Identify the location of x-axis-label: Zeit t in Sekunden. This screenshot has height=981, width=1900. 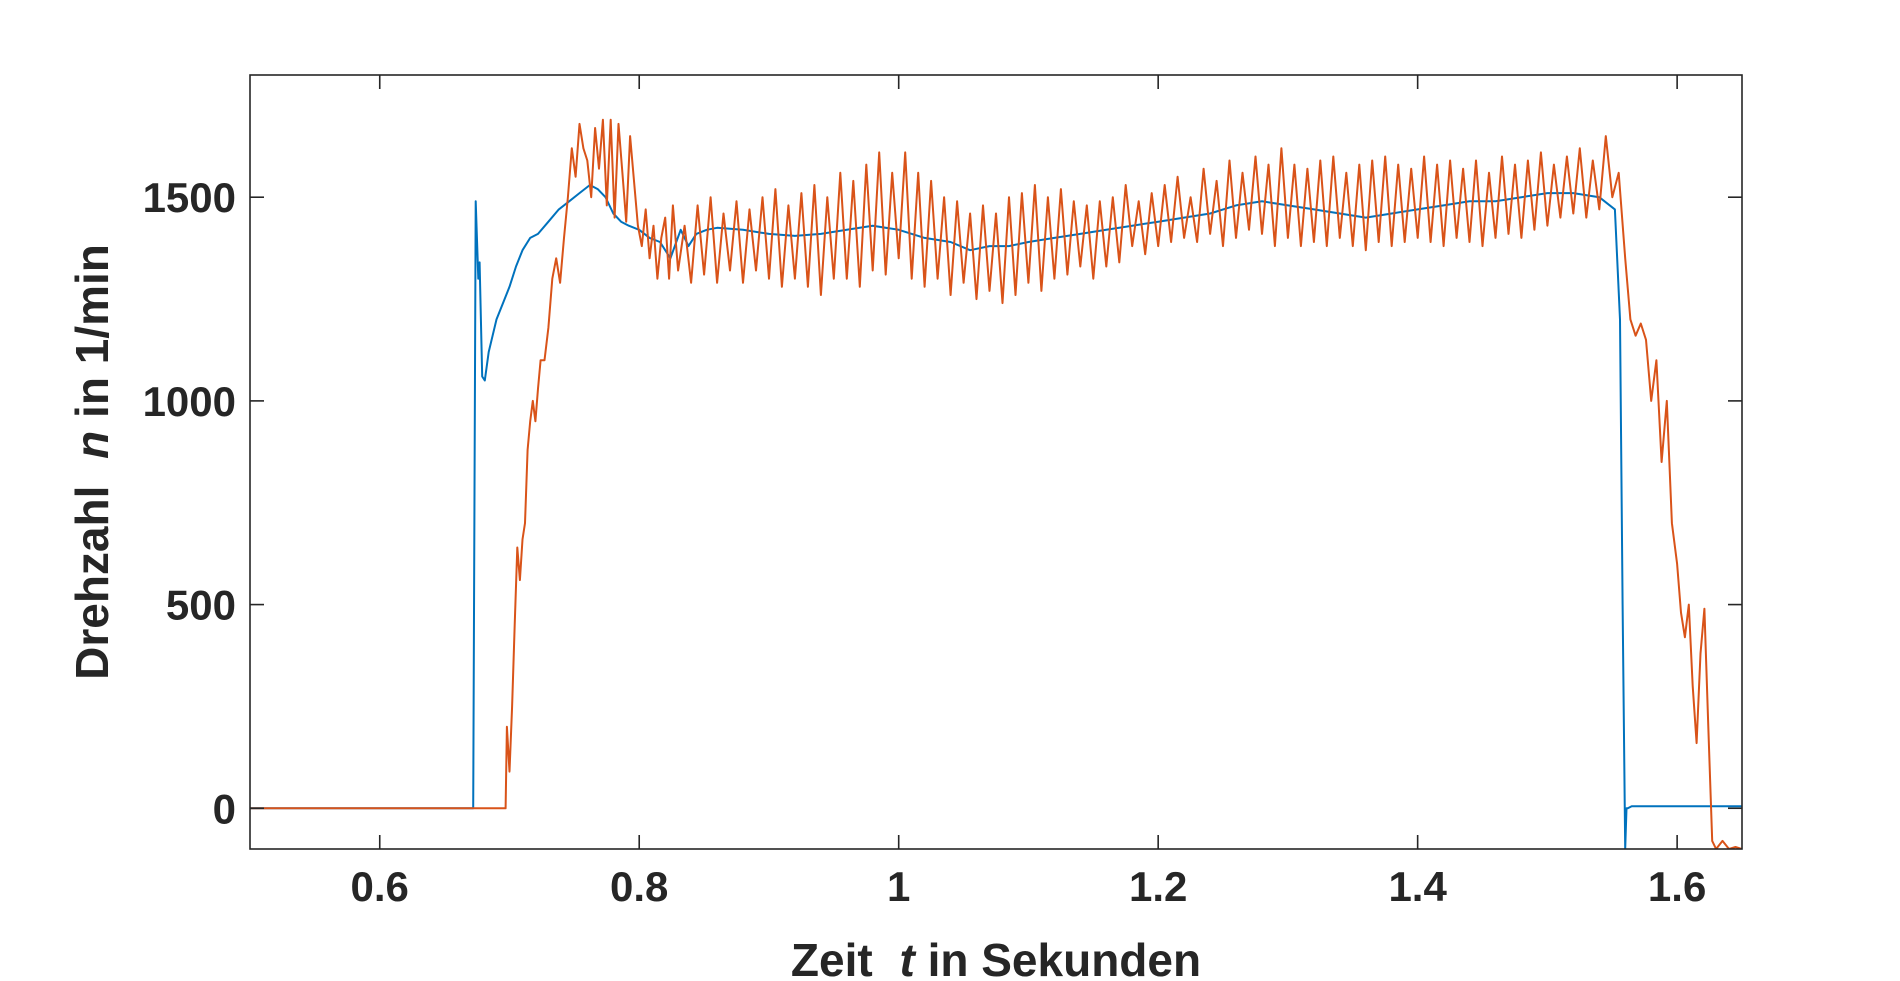
(996, 957).